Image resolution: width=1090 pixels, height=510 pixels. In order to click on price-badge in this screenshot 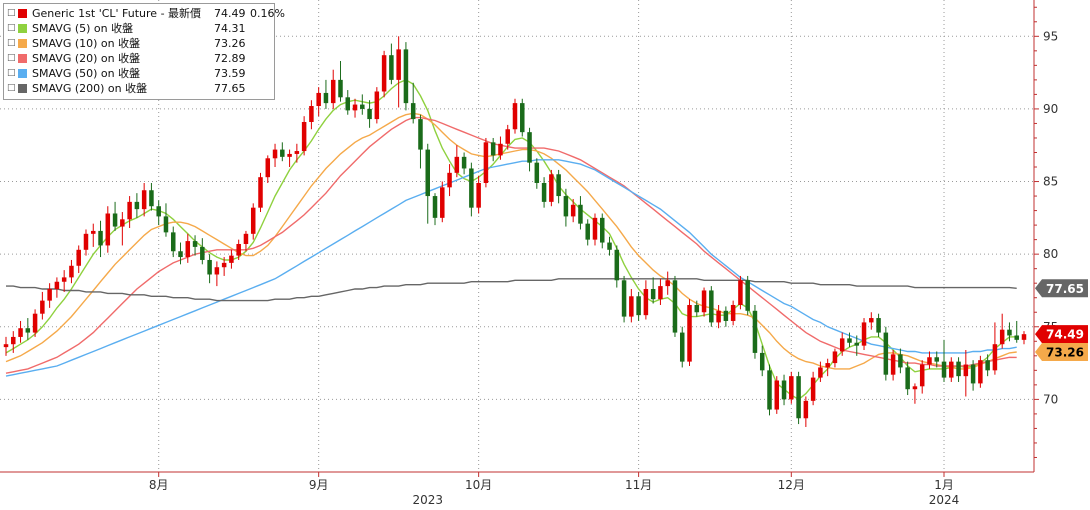, I will do `click(1061, 288)`.